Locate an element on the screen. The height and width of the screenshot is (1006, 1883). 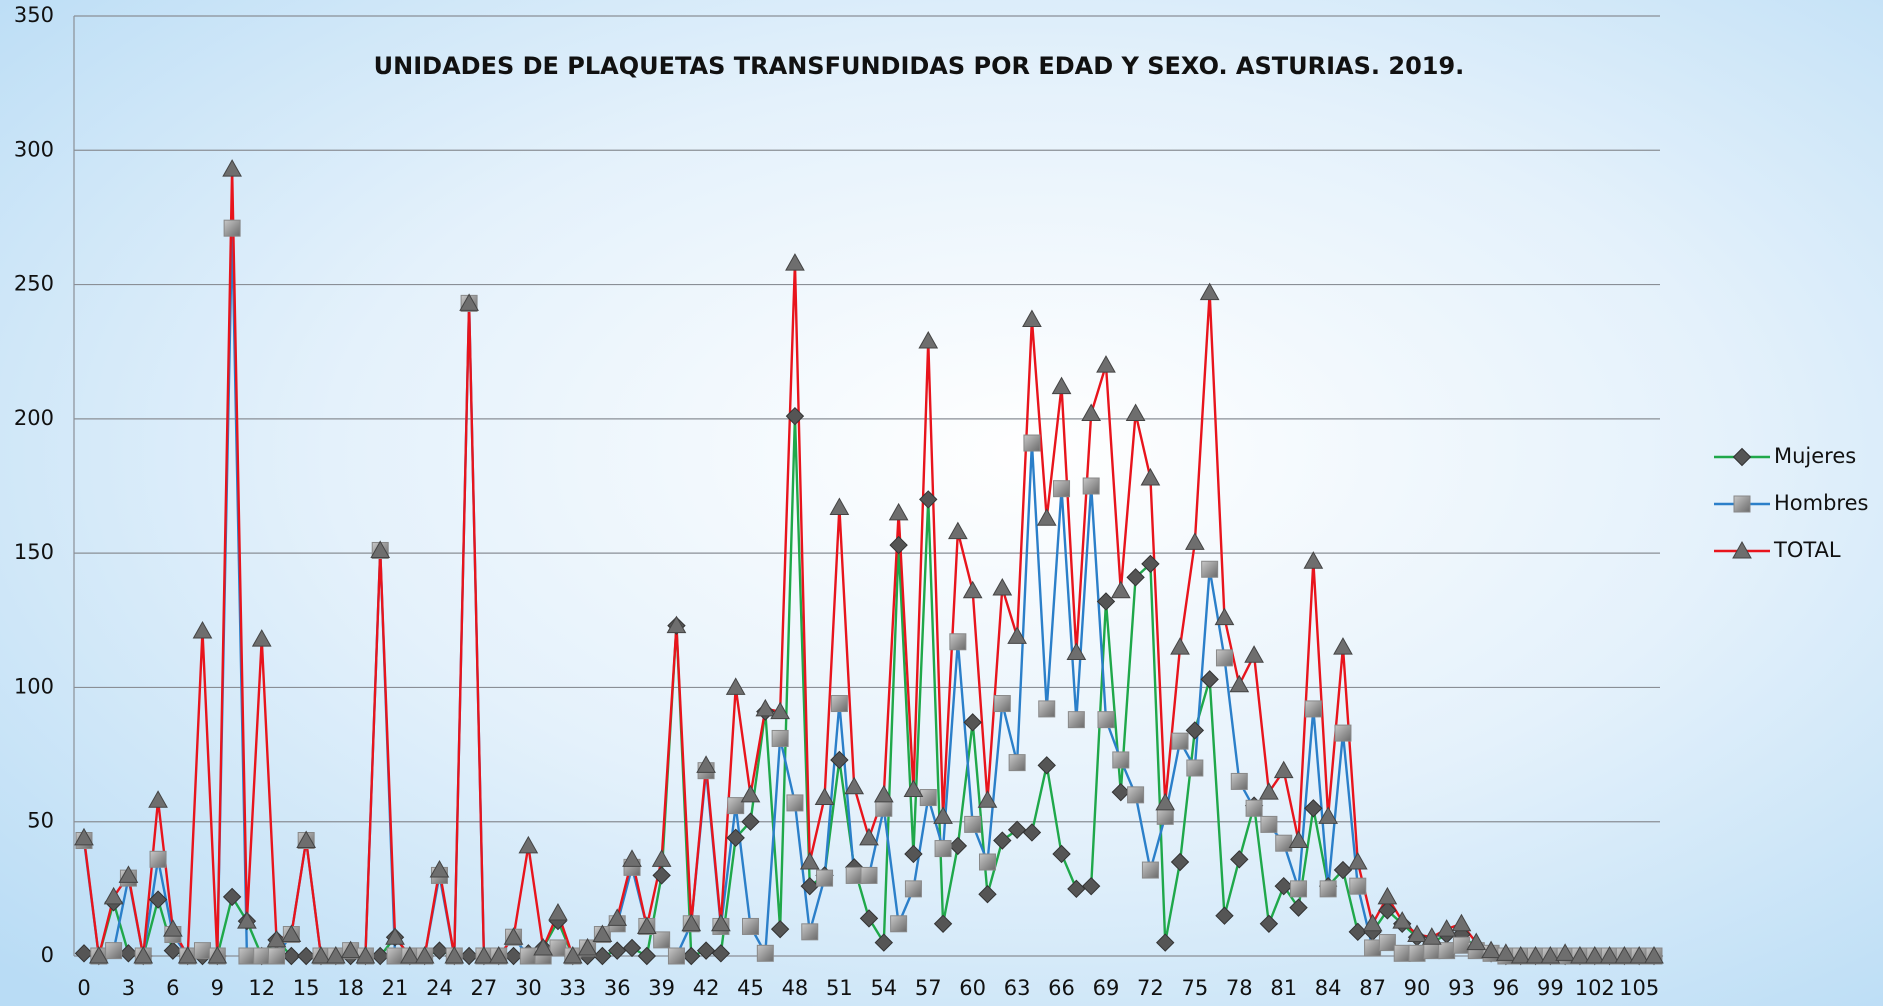
x-tick-label: 18 is located at coordinates (350, 988).